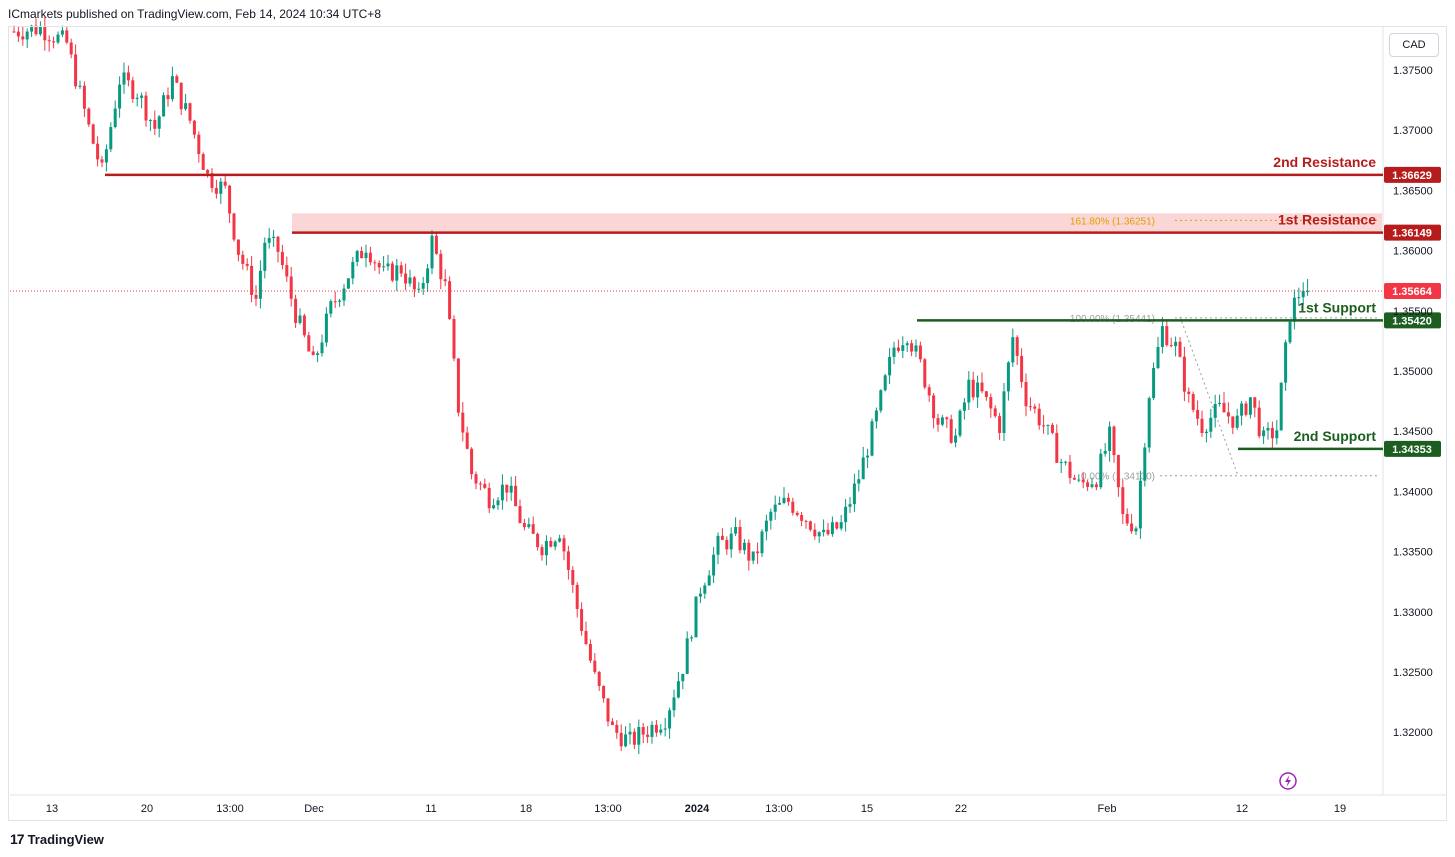 The width and height of the screenshot is (1455, 857). Describe the element at coordinates (314, 809) in the screenshot. I see `time-tick-label: Dec` at that location.